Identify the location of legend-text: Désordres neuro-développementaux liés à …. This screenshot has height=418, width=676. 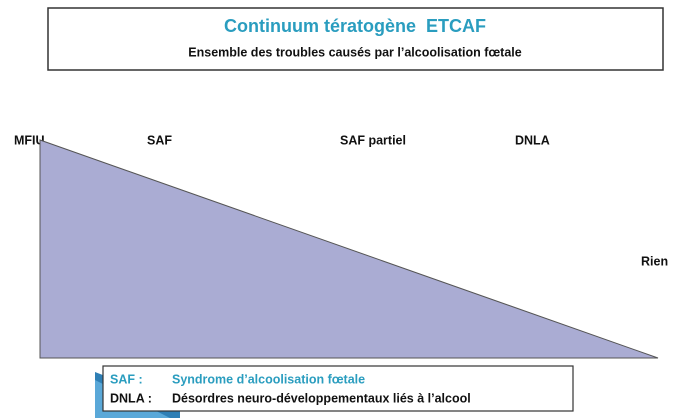
(321, 398).